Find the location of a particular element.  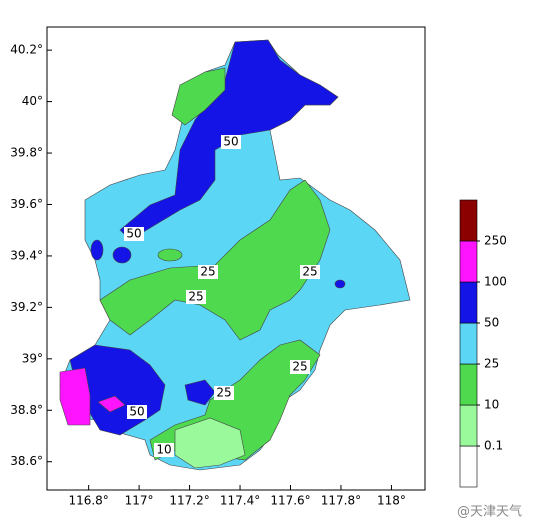

colorbar-label: 10 is located at coordinates (491, 405).